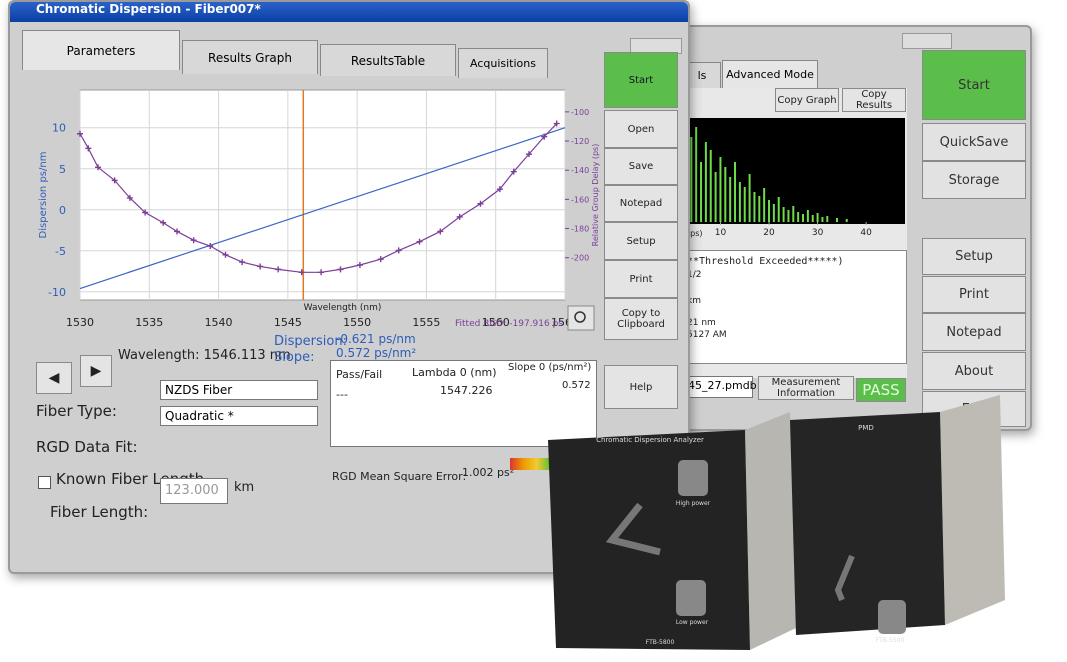 This screenshot has height=662, width=1067. Describe the element at coordinates (721, 233) in the screenshot. I see `x-tick-label: 10` at that location.